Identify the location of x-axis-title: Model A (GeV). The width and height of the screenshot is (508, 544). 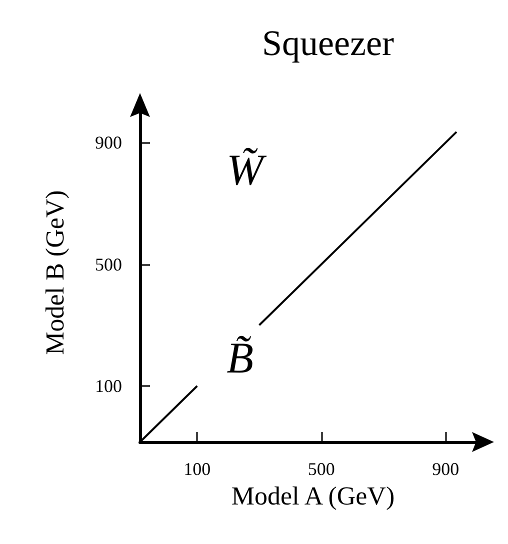
(313, 495).